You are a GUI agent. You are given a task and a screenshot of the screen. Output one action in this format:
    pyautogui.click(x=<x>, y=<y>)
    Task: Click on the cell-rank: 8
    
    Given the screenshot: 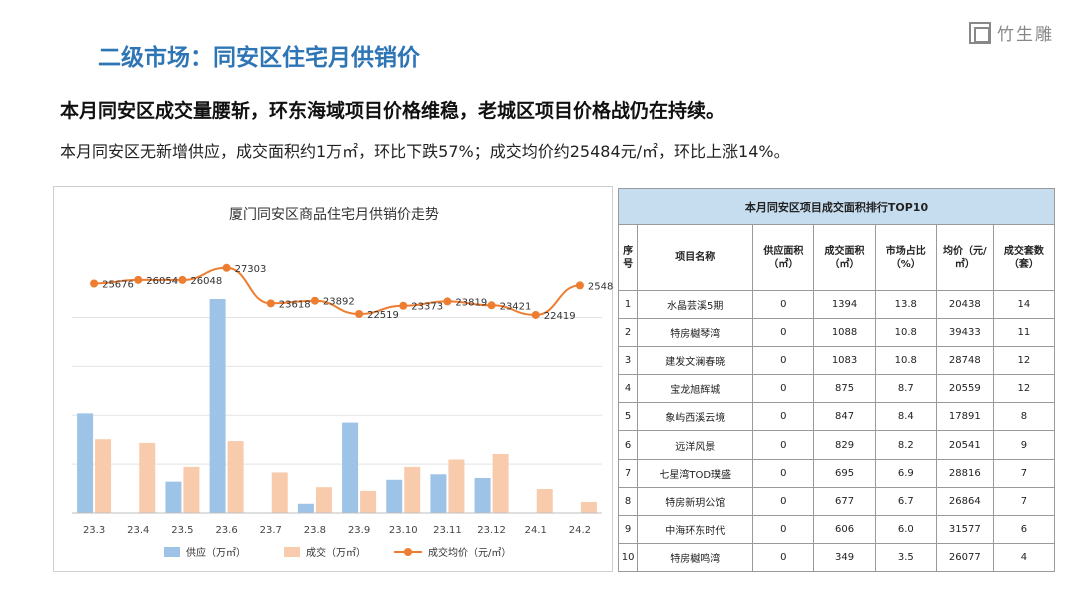 What is the action you would take?
    pyautogui.click(x=628, y=501)
    